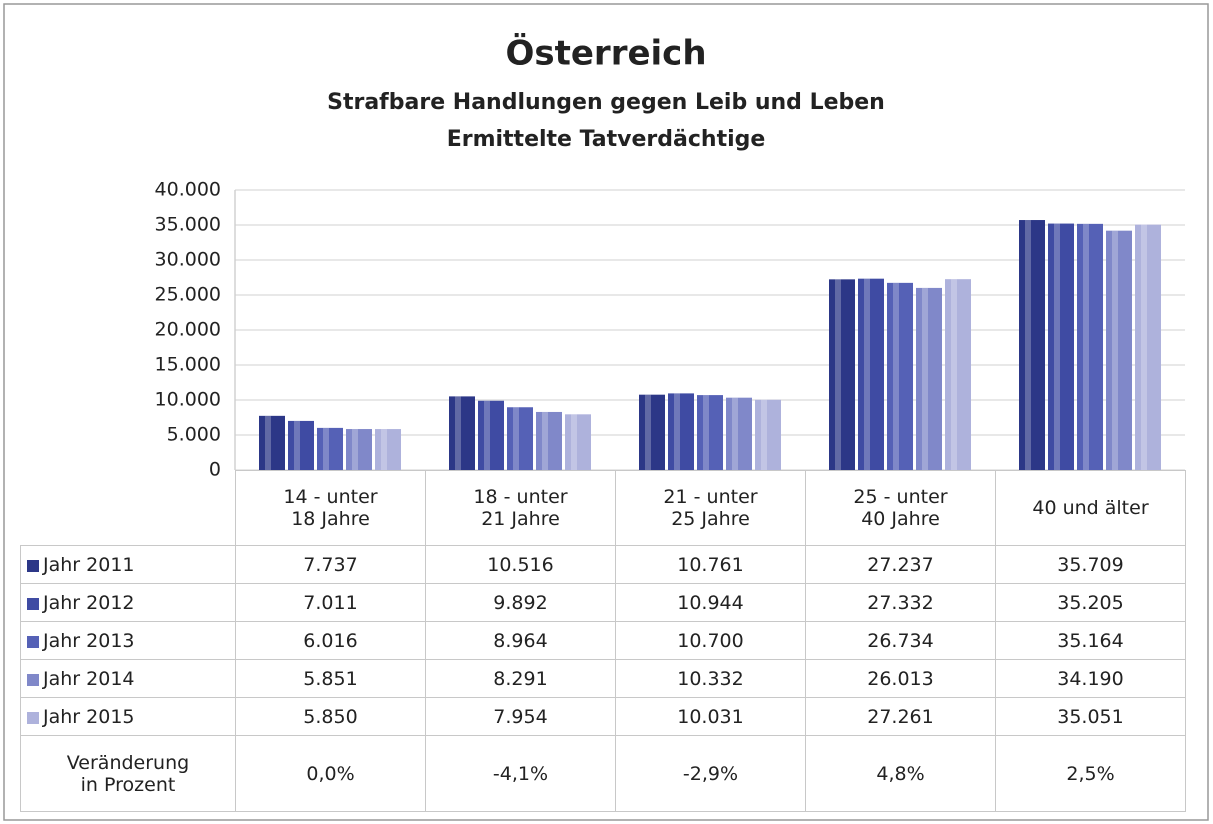 The image size is (1213, 824). I want to click on value-cell: 9.892, so click(520, 602).